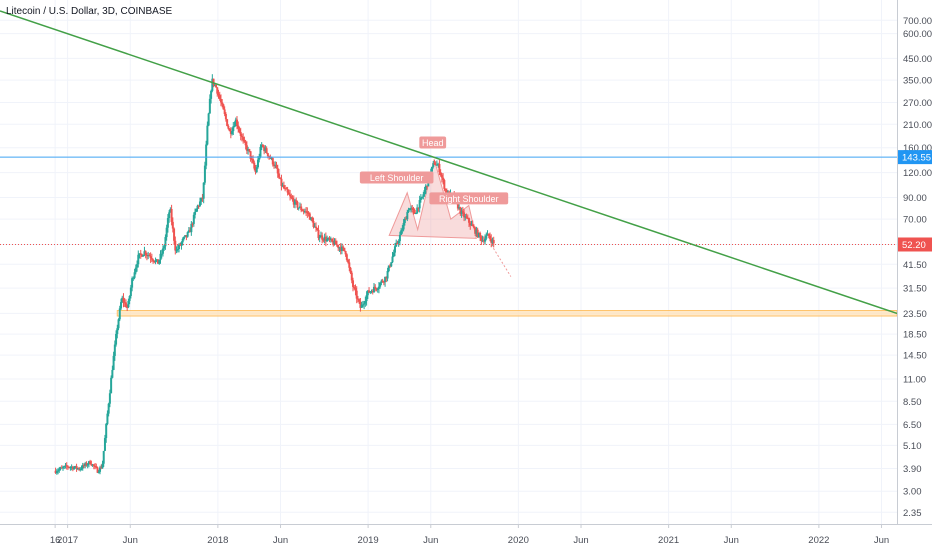 Image resolution: width=932 pixels, height=550 pixels. I want to click on right-shoulder-label: Right Shoulder, so click(469, 198).